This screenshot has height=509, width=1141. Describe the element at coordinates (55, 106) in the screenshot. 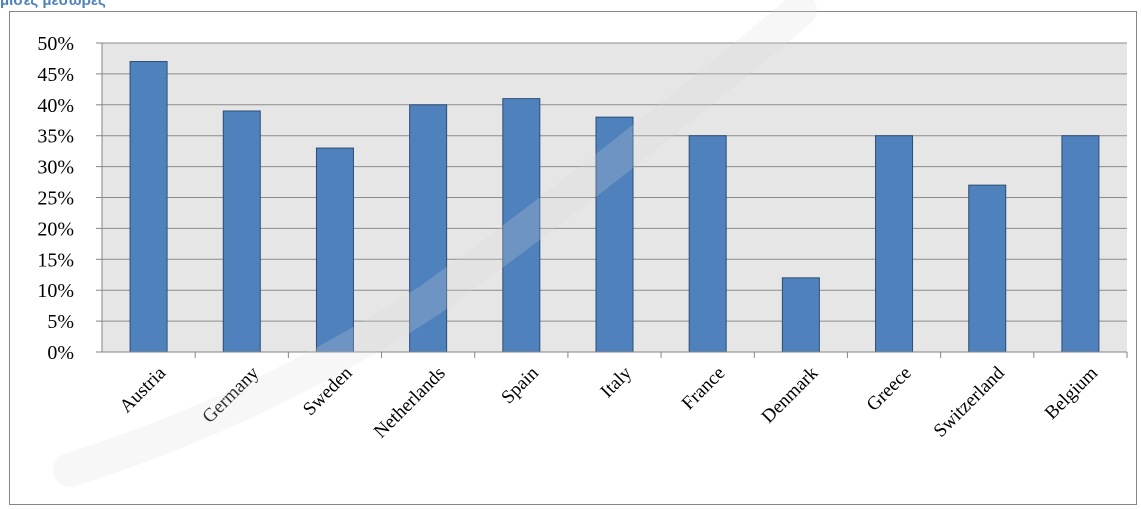

I see `y-tick-label: 40%` at that location.